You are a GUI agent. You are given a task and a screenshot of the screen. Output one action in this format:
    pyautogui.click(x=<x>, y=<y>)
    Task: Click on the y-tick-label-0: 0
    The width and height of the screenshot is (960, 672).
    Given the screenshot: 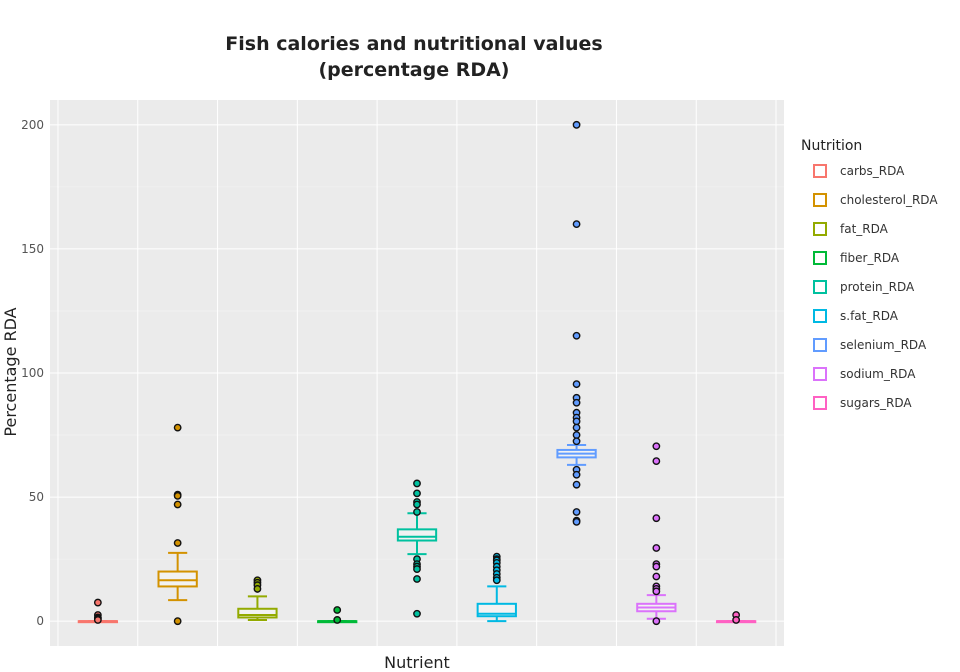 What is the action you would take?
    pyautogui.click(x=40, y=621)
    